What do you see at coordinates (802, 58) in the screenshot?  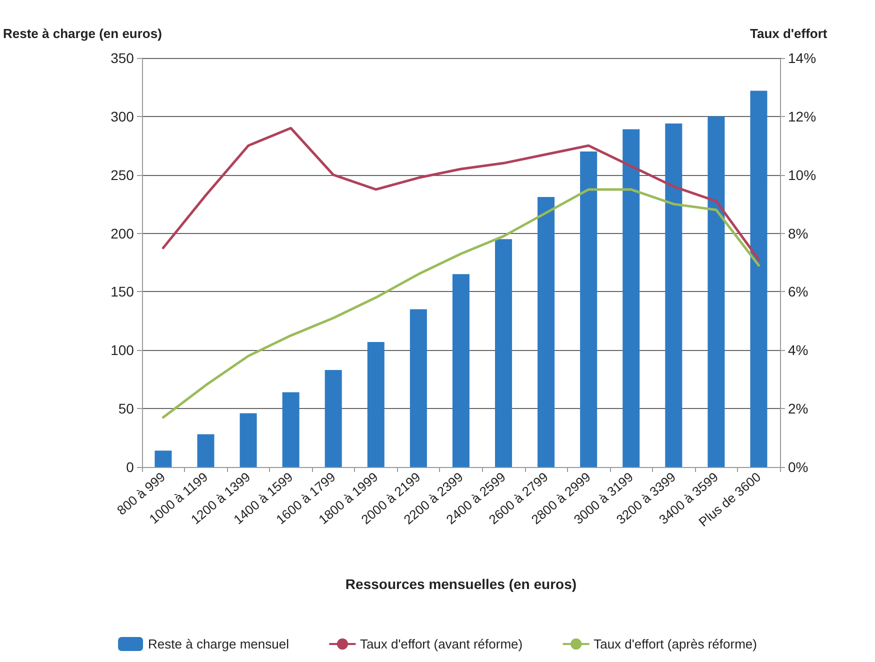 I see `y2-tick-label: 14%` at bounding box center [802, 58].